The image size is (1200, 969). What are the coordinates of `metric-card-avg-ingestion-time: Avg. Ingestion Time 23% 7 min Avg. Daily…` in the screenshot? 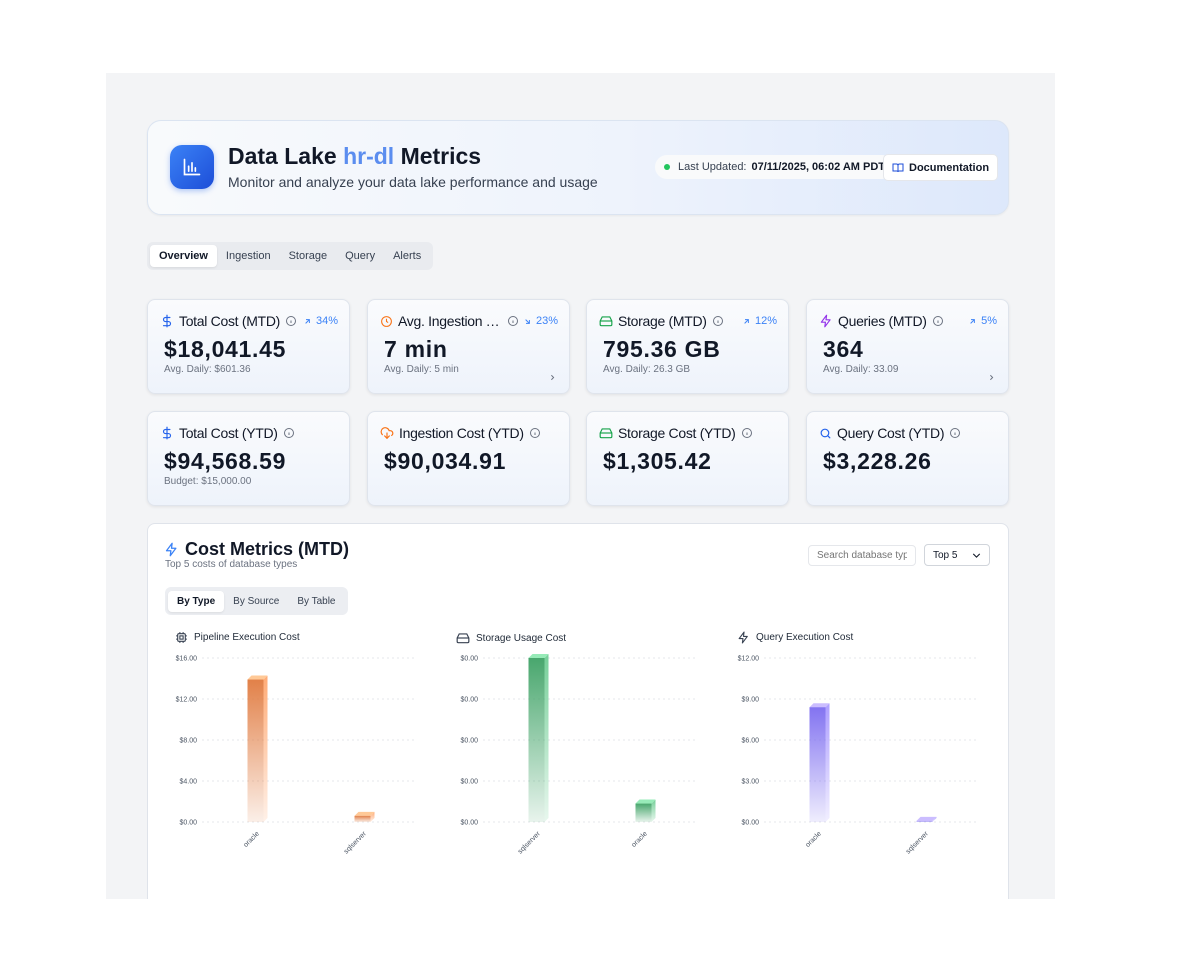 It's located at (468, 346).